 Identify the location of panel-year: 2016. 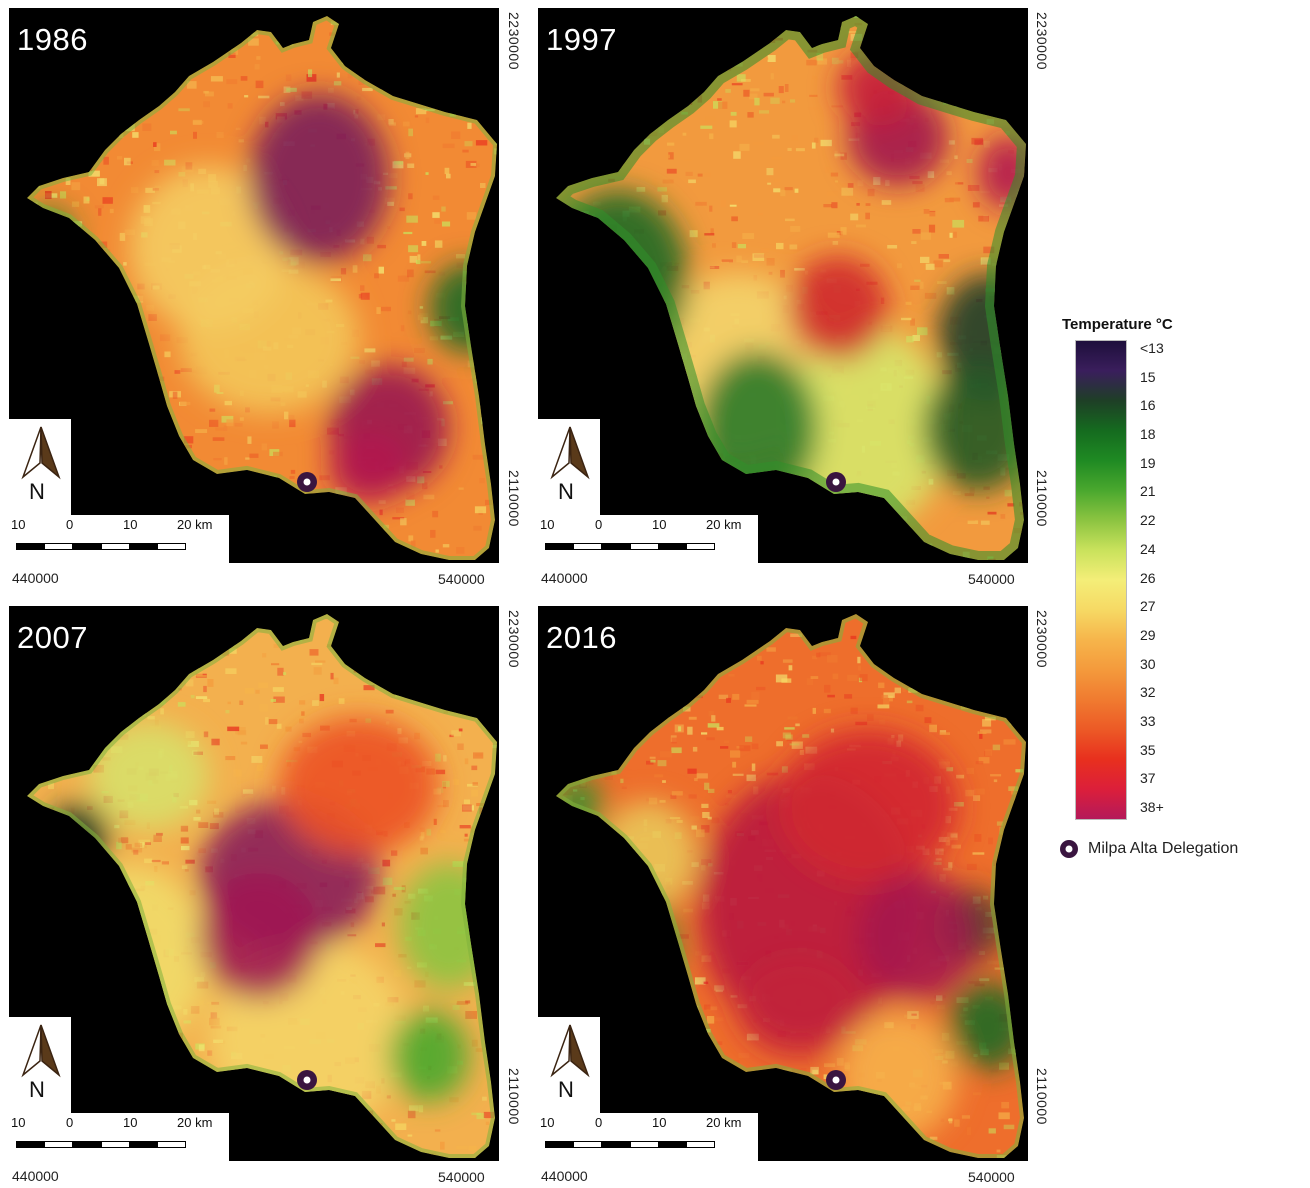
(581, 637).